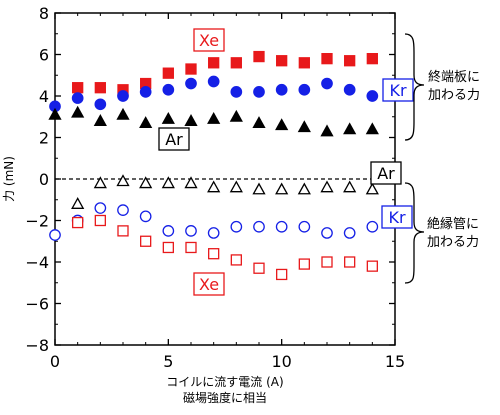 This screenshot has height=415, width=500. What do you see at coordinates (454, 77) in the screenshot?
I see `upper-brace-label-line1: 終端板に` at bounding box center [454, 77].